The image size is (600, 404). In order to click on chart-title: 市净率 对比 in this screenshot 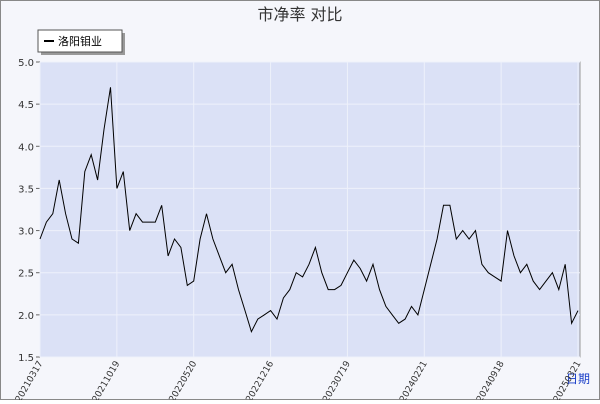, I will do `click(299, 14)`.